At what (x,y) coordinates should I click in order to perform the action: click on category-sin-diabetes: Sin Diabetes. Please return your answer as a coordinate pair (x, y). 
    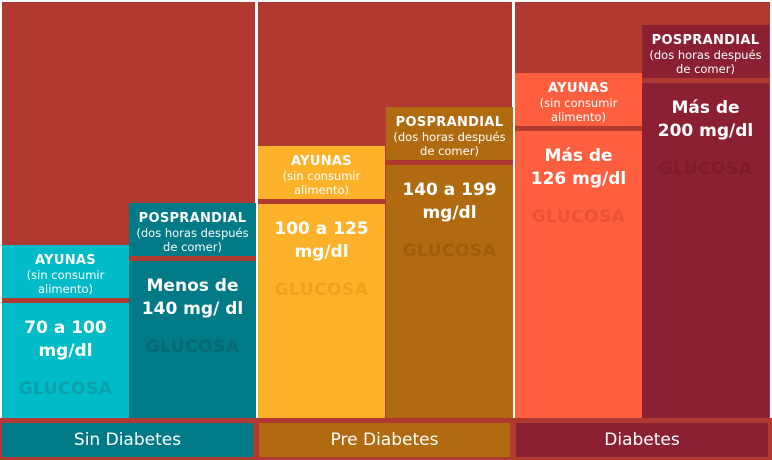
    Looking at the image, I should click on (127, 440).